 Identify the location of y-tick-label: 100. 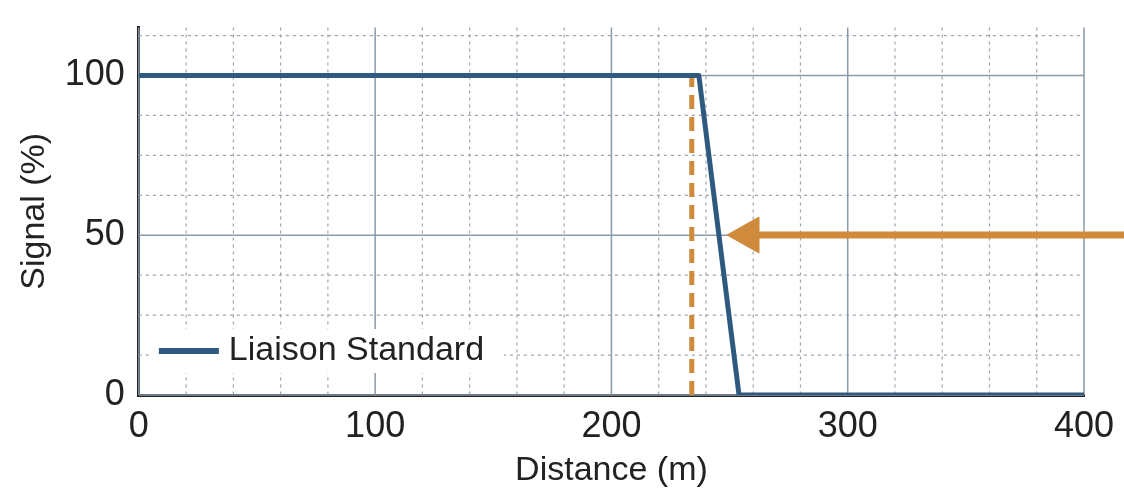
(94, 73).